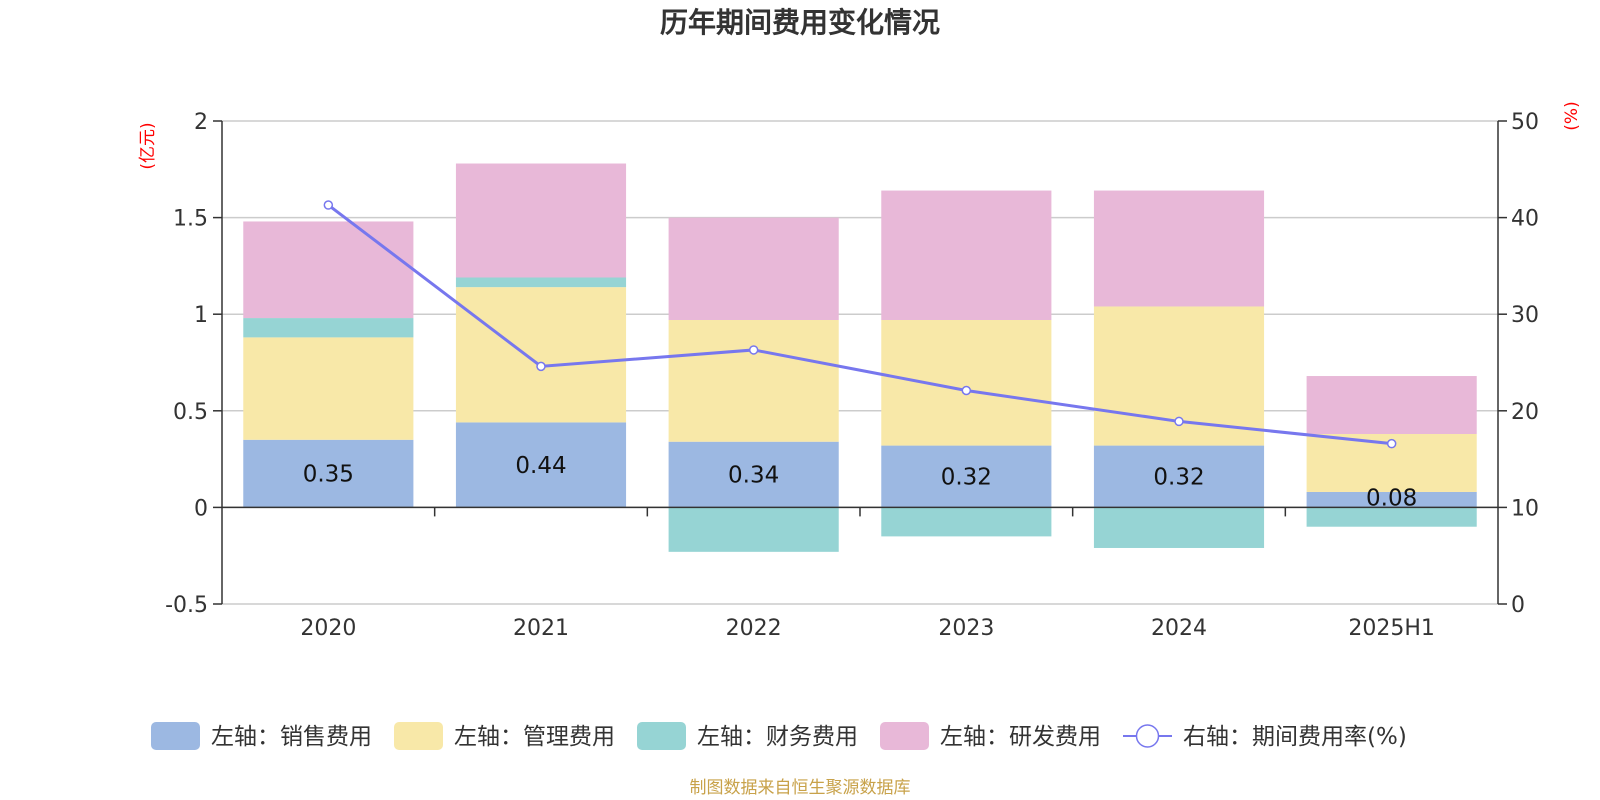 This screenshot has height=800, width=1600. What do you see at coordinates (1518, 605) in the screenshot?
I see `right-tick-label: 0` at bounding box center [1518, 605].